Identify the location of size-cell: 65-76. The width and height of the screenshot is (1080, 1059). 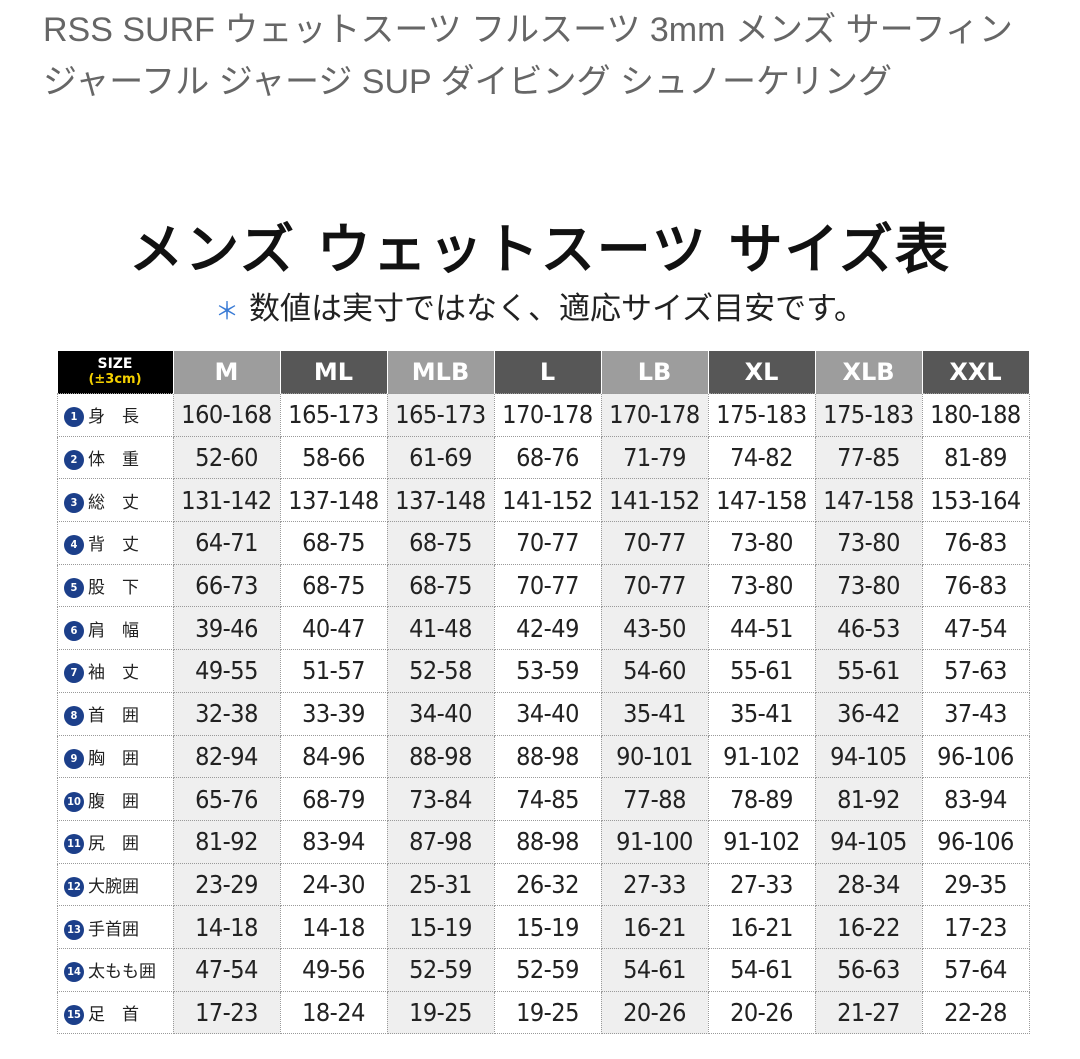
(226, 799).